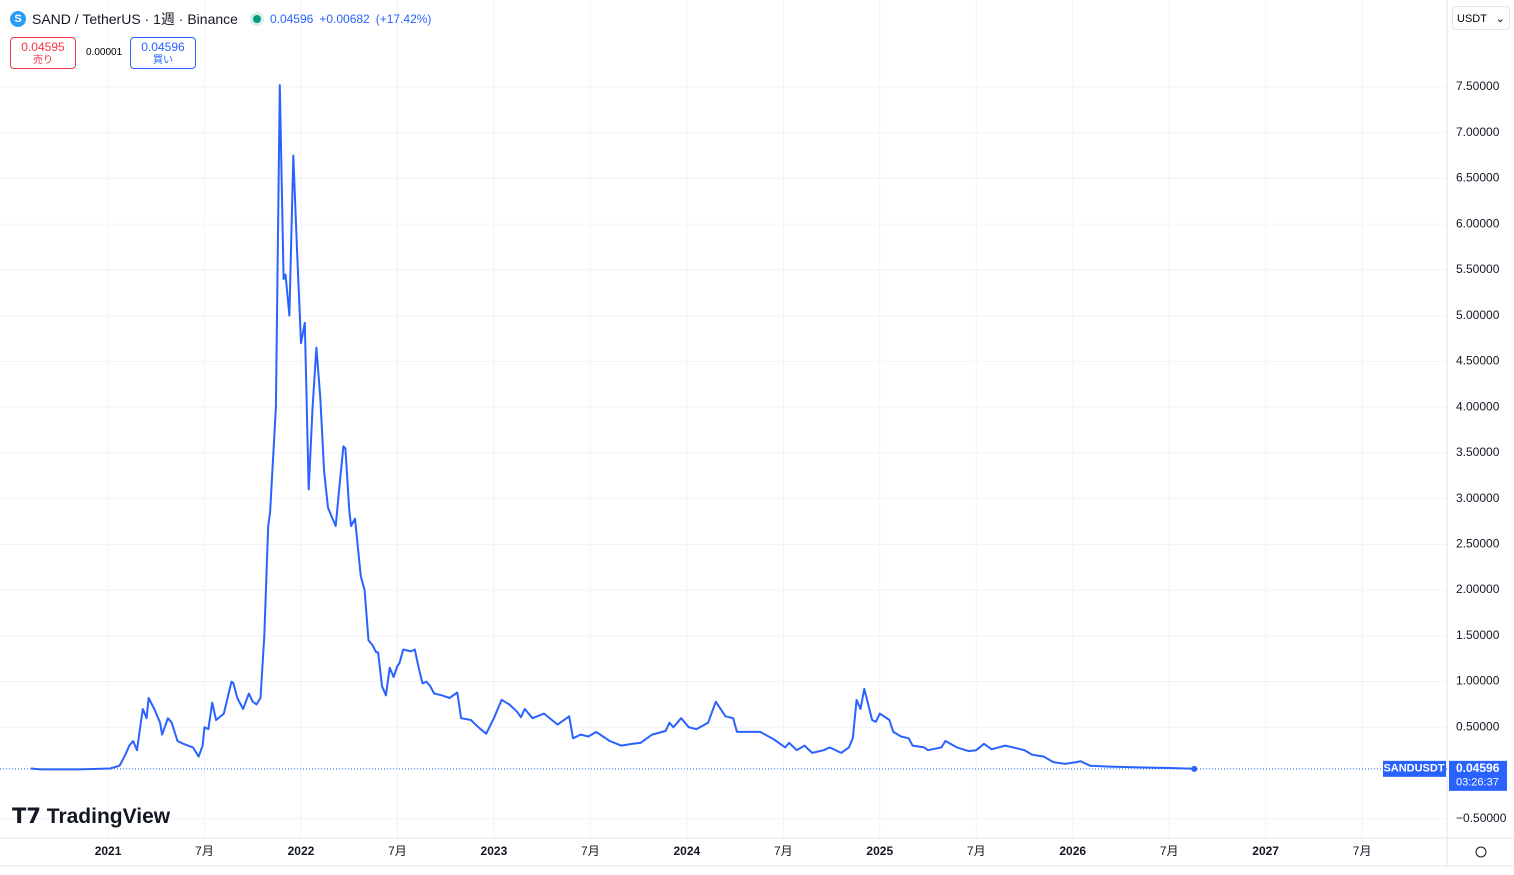 Image resolution: width=1514 pixels, height=875 pixels. I want to click on currency-select: USDT ⌄, so click(1481, 18).